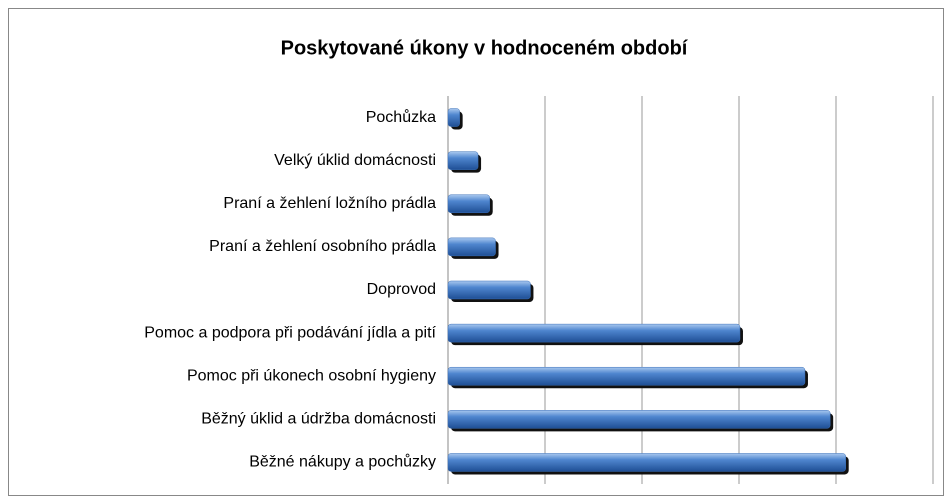  What do you see at coordinates (342, 462) in the screenshot?
I see `y-tick-label: Běžné nákupy a pochůzky` at bounding box center [342, 462].